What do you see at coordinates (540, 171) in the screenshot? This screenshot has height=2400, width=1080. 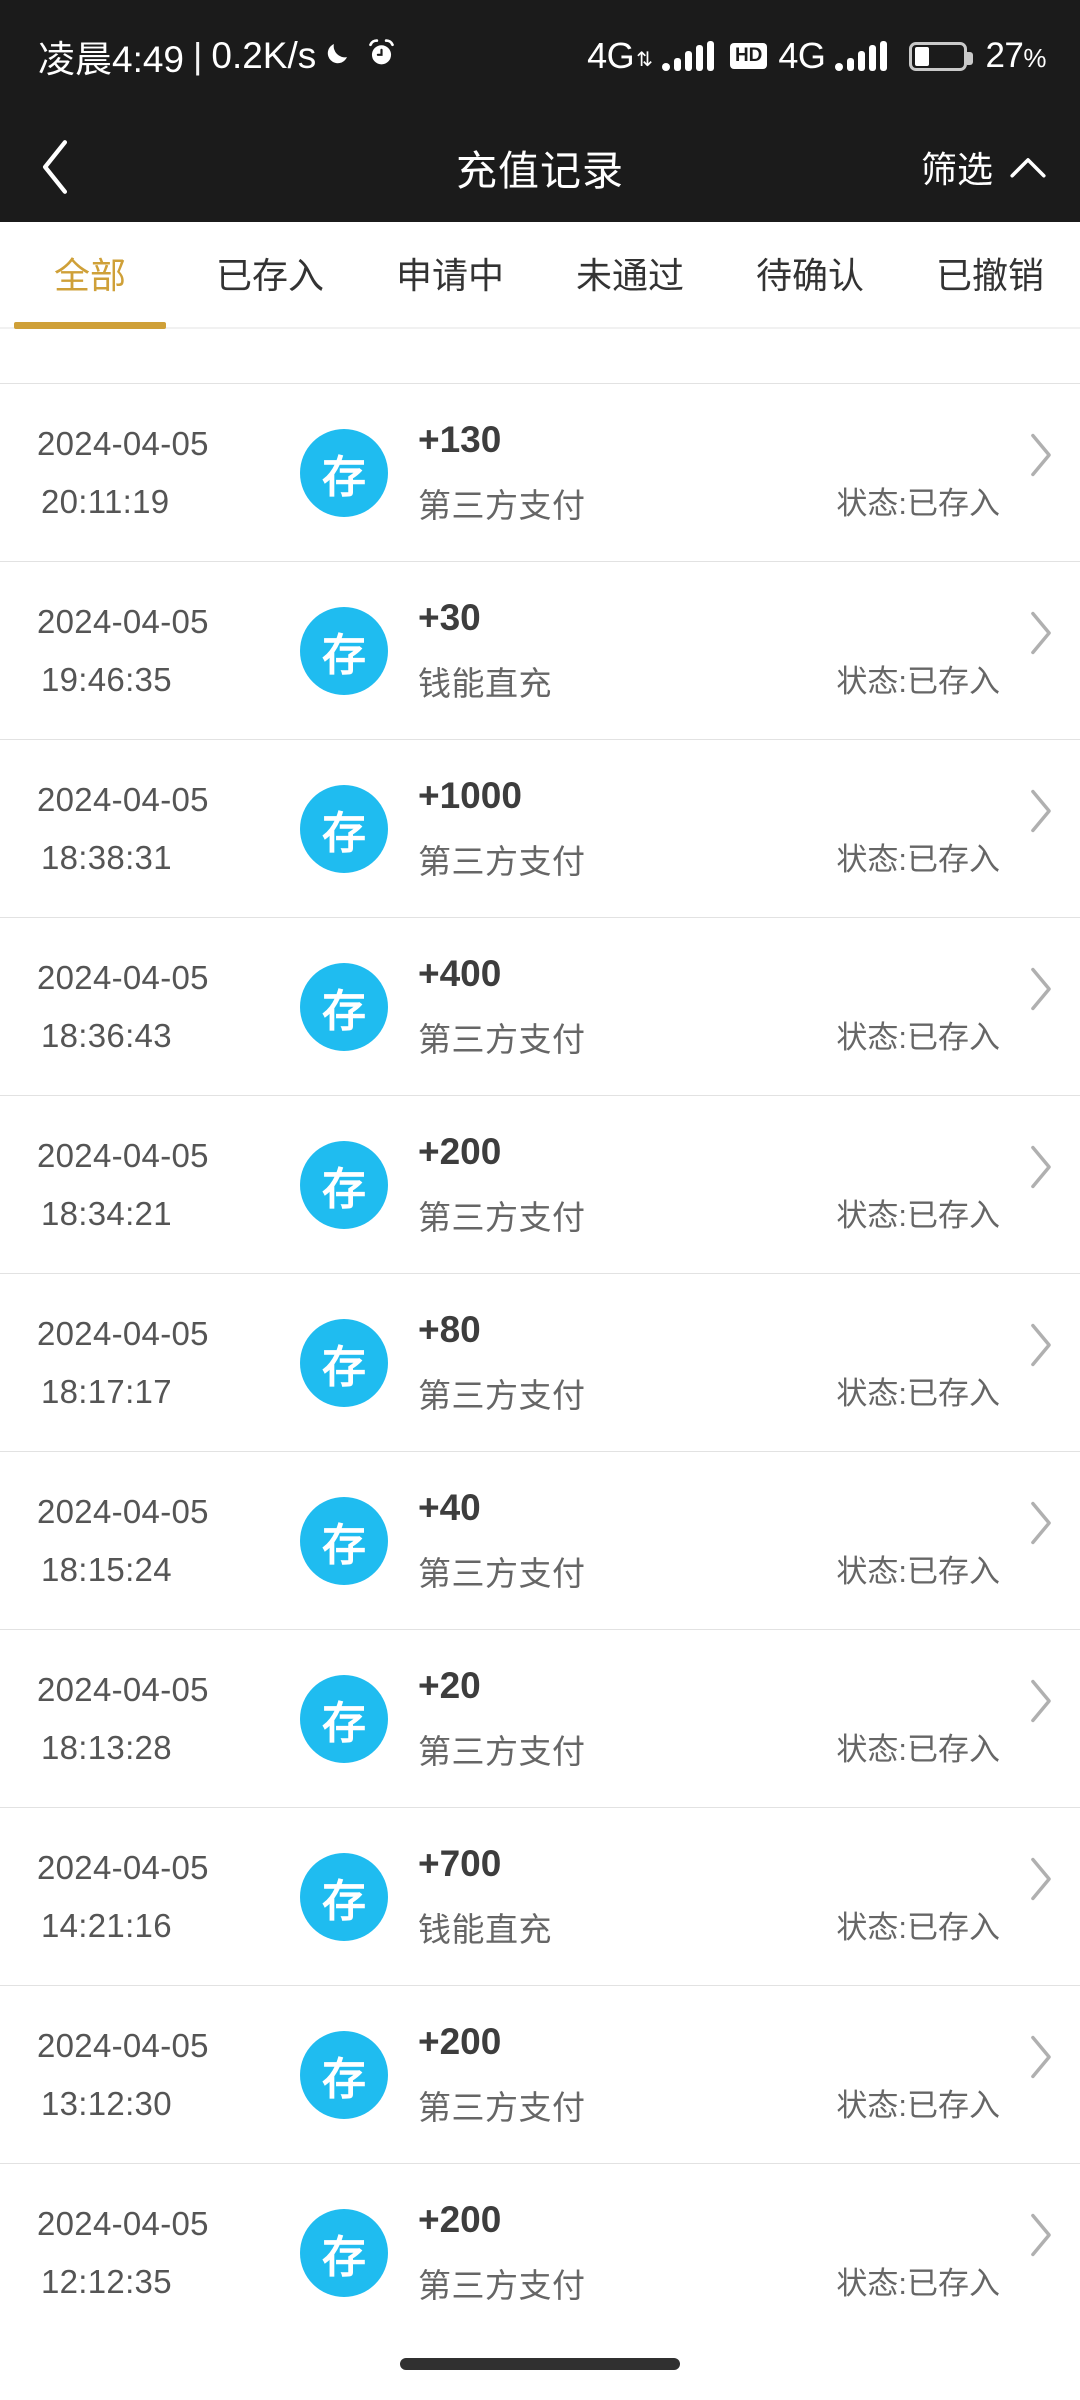 I see `page-title: 充值记录` at bounding box center [540, 171].